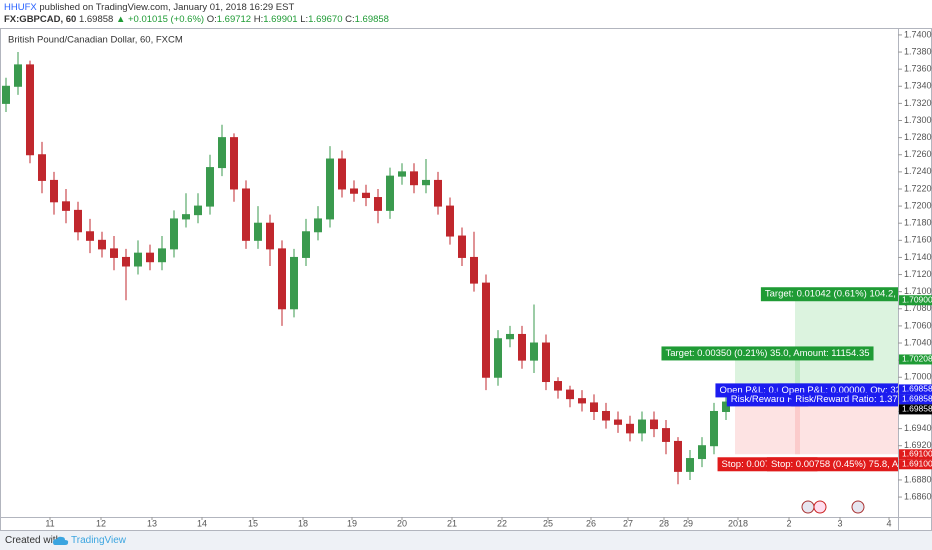  Describe the element at coordinates (918, 325) in the screenshot. I see `y-tick-label: 1.70600` at that location.